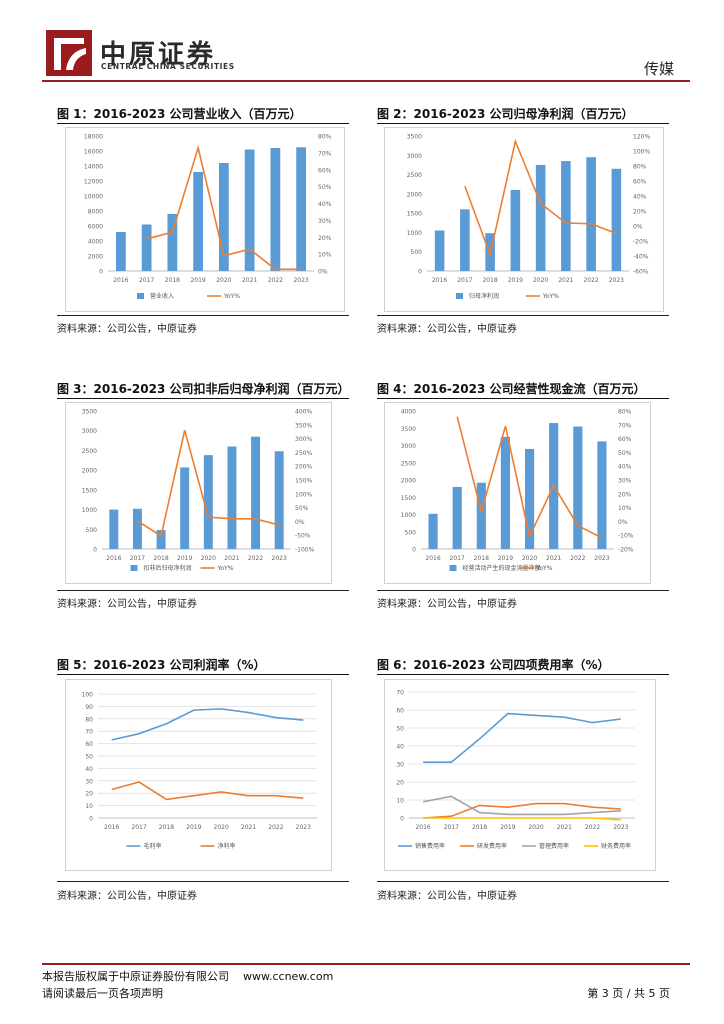  What do you see at coordinates (623, 522) in the screenshot?
I see `chart4-y2tick-label: 0%` at bounding box center [623, 522].